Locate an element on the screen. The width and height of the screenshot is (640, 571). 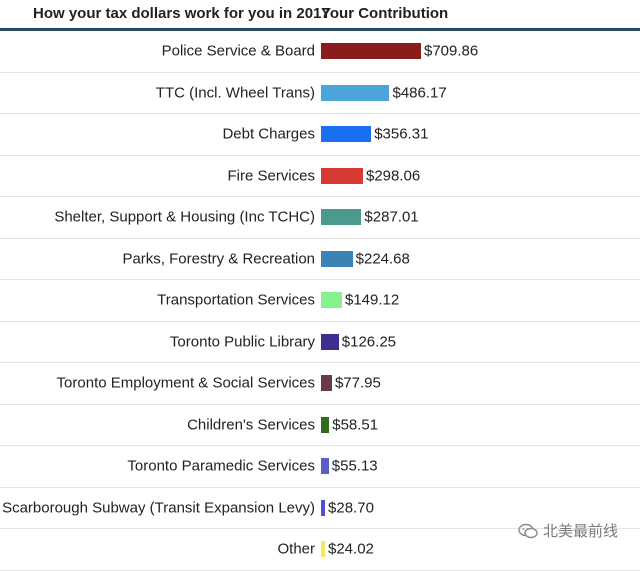
value-label: $149.12 is located at coordinates (372, 300).